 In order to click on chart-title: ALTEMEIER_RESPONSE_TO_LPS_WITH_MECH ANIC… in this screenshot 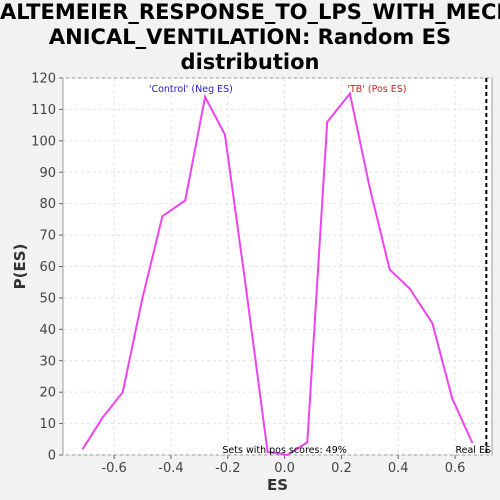, I will do `click(250, 37)`.